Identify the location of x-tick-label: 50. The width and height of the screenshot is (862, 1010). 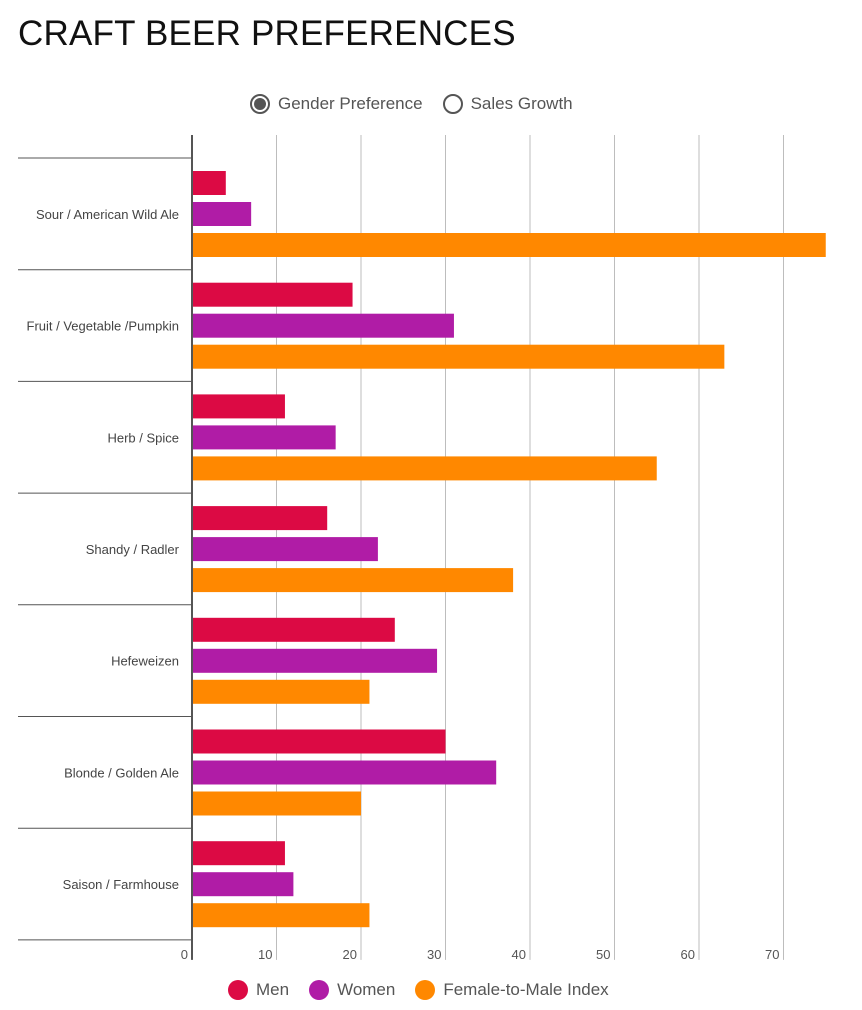
(603, 954).